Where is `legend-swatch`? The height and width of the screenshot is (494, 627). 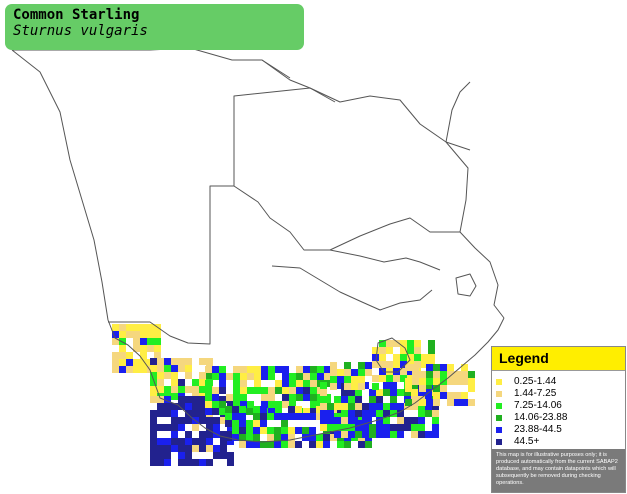 legend-swatch is located at coordinates (499, 382).